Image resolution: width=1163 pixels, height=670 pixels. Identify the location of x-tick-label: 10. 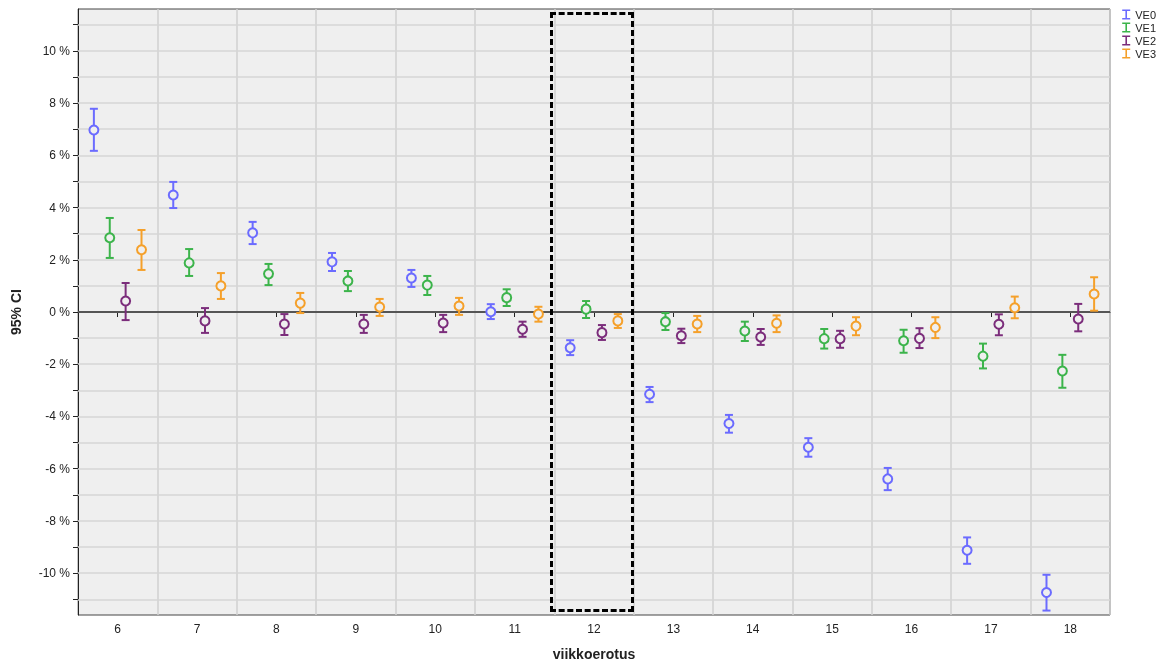
(435, 629).